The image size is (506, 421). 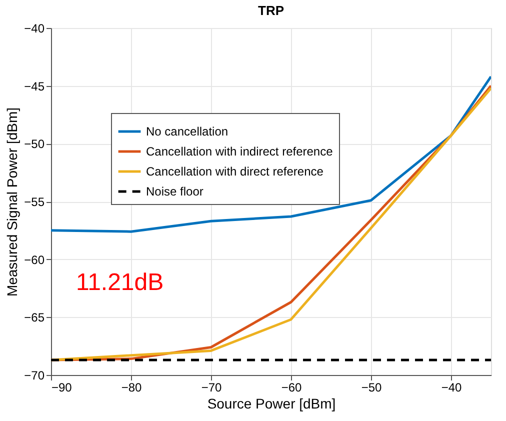 What do you see at coordinates (34, 202) in the screenshot?
I see `y-tick-label: −55` at bounding box center [34, 202].